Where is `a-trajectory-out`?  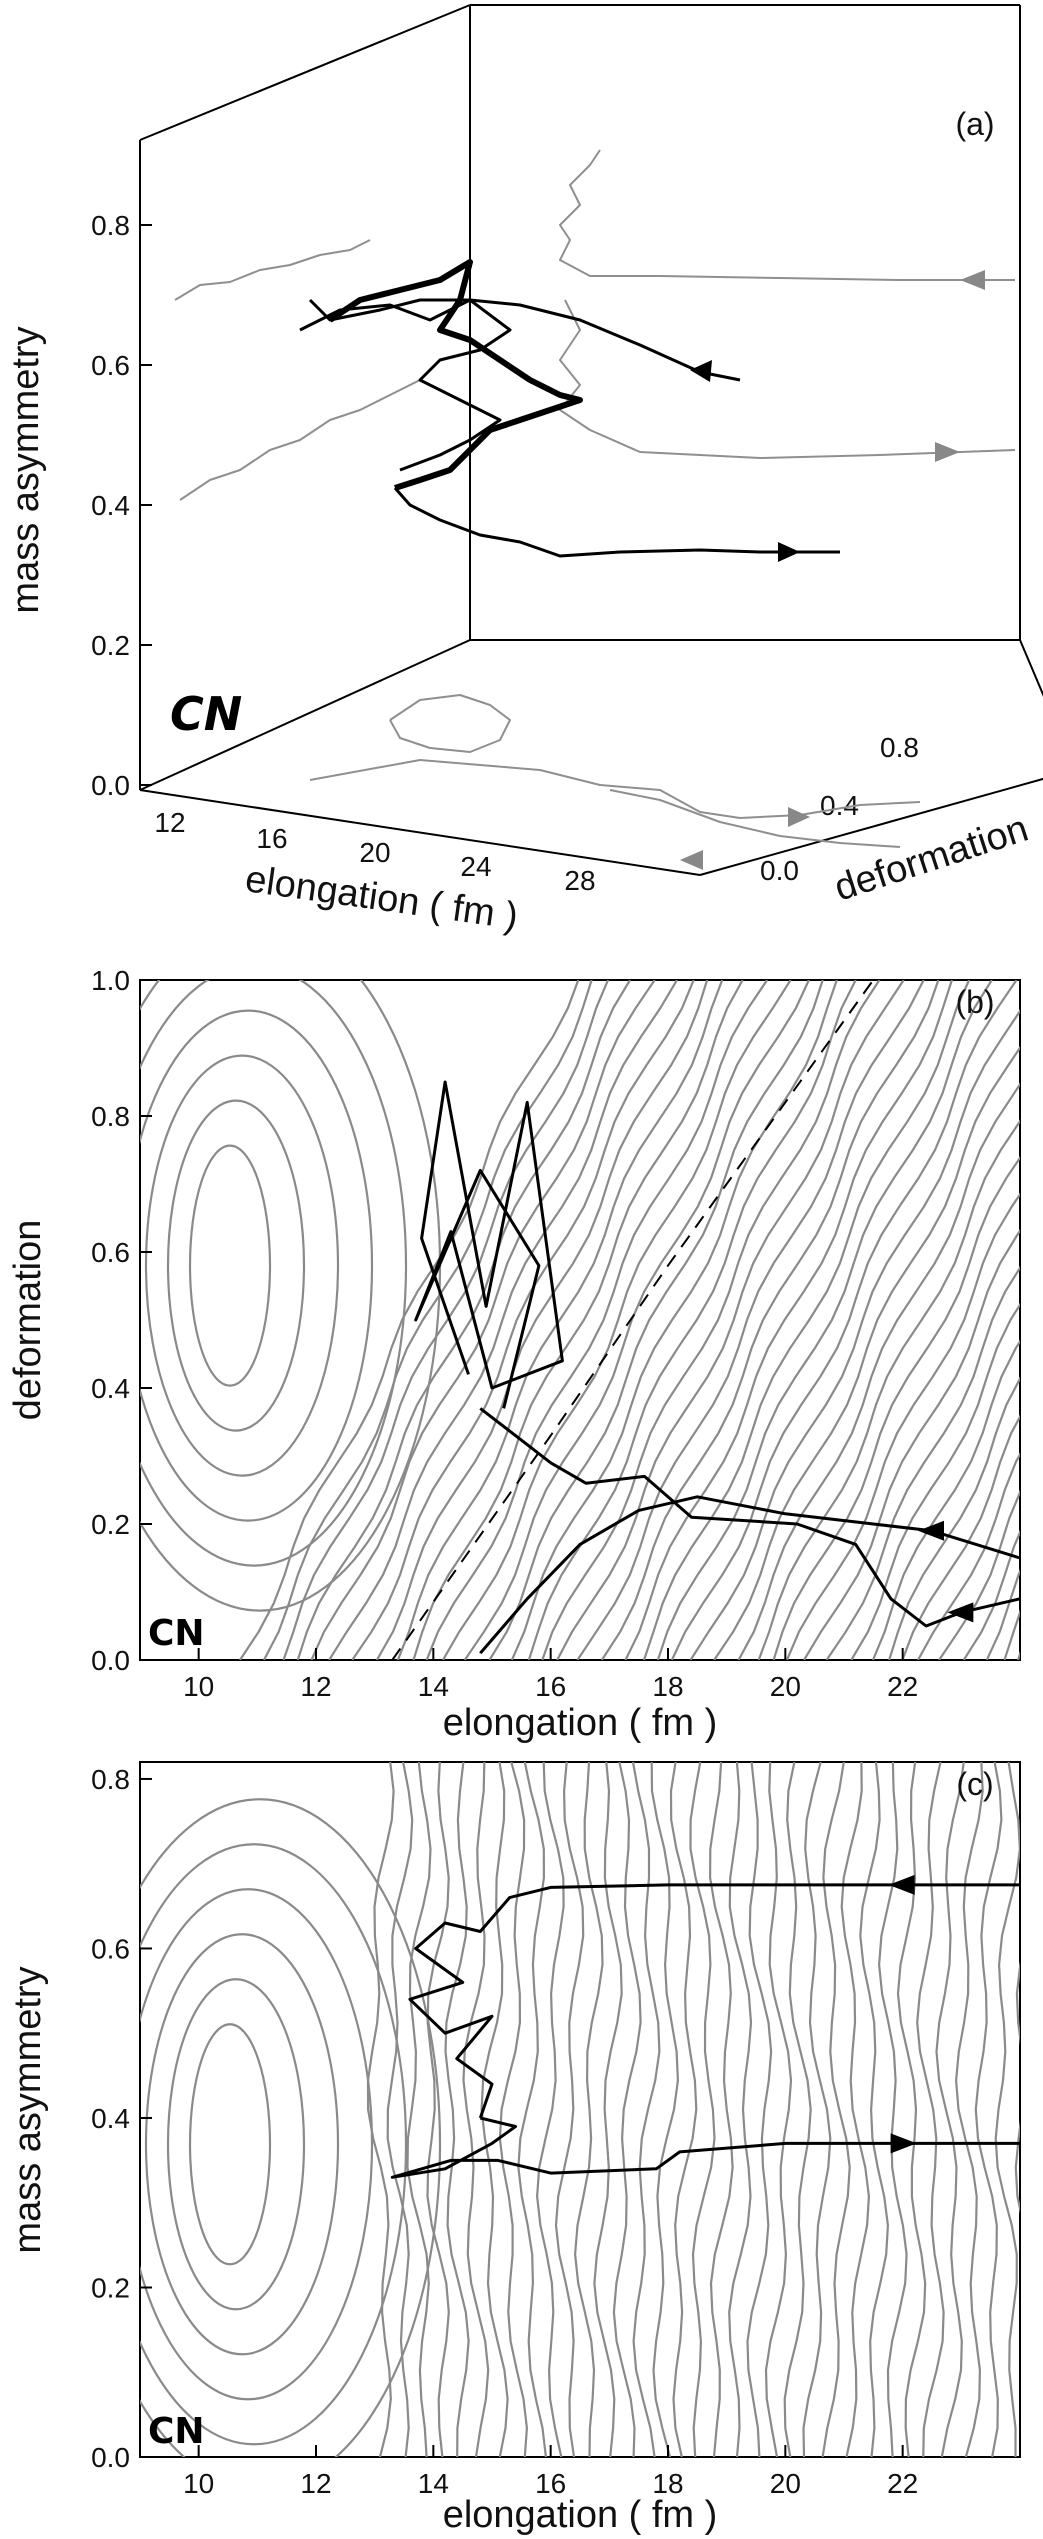
a-trajectory-out is located at coordinates (616, 522).